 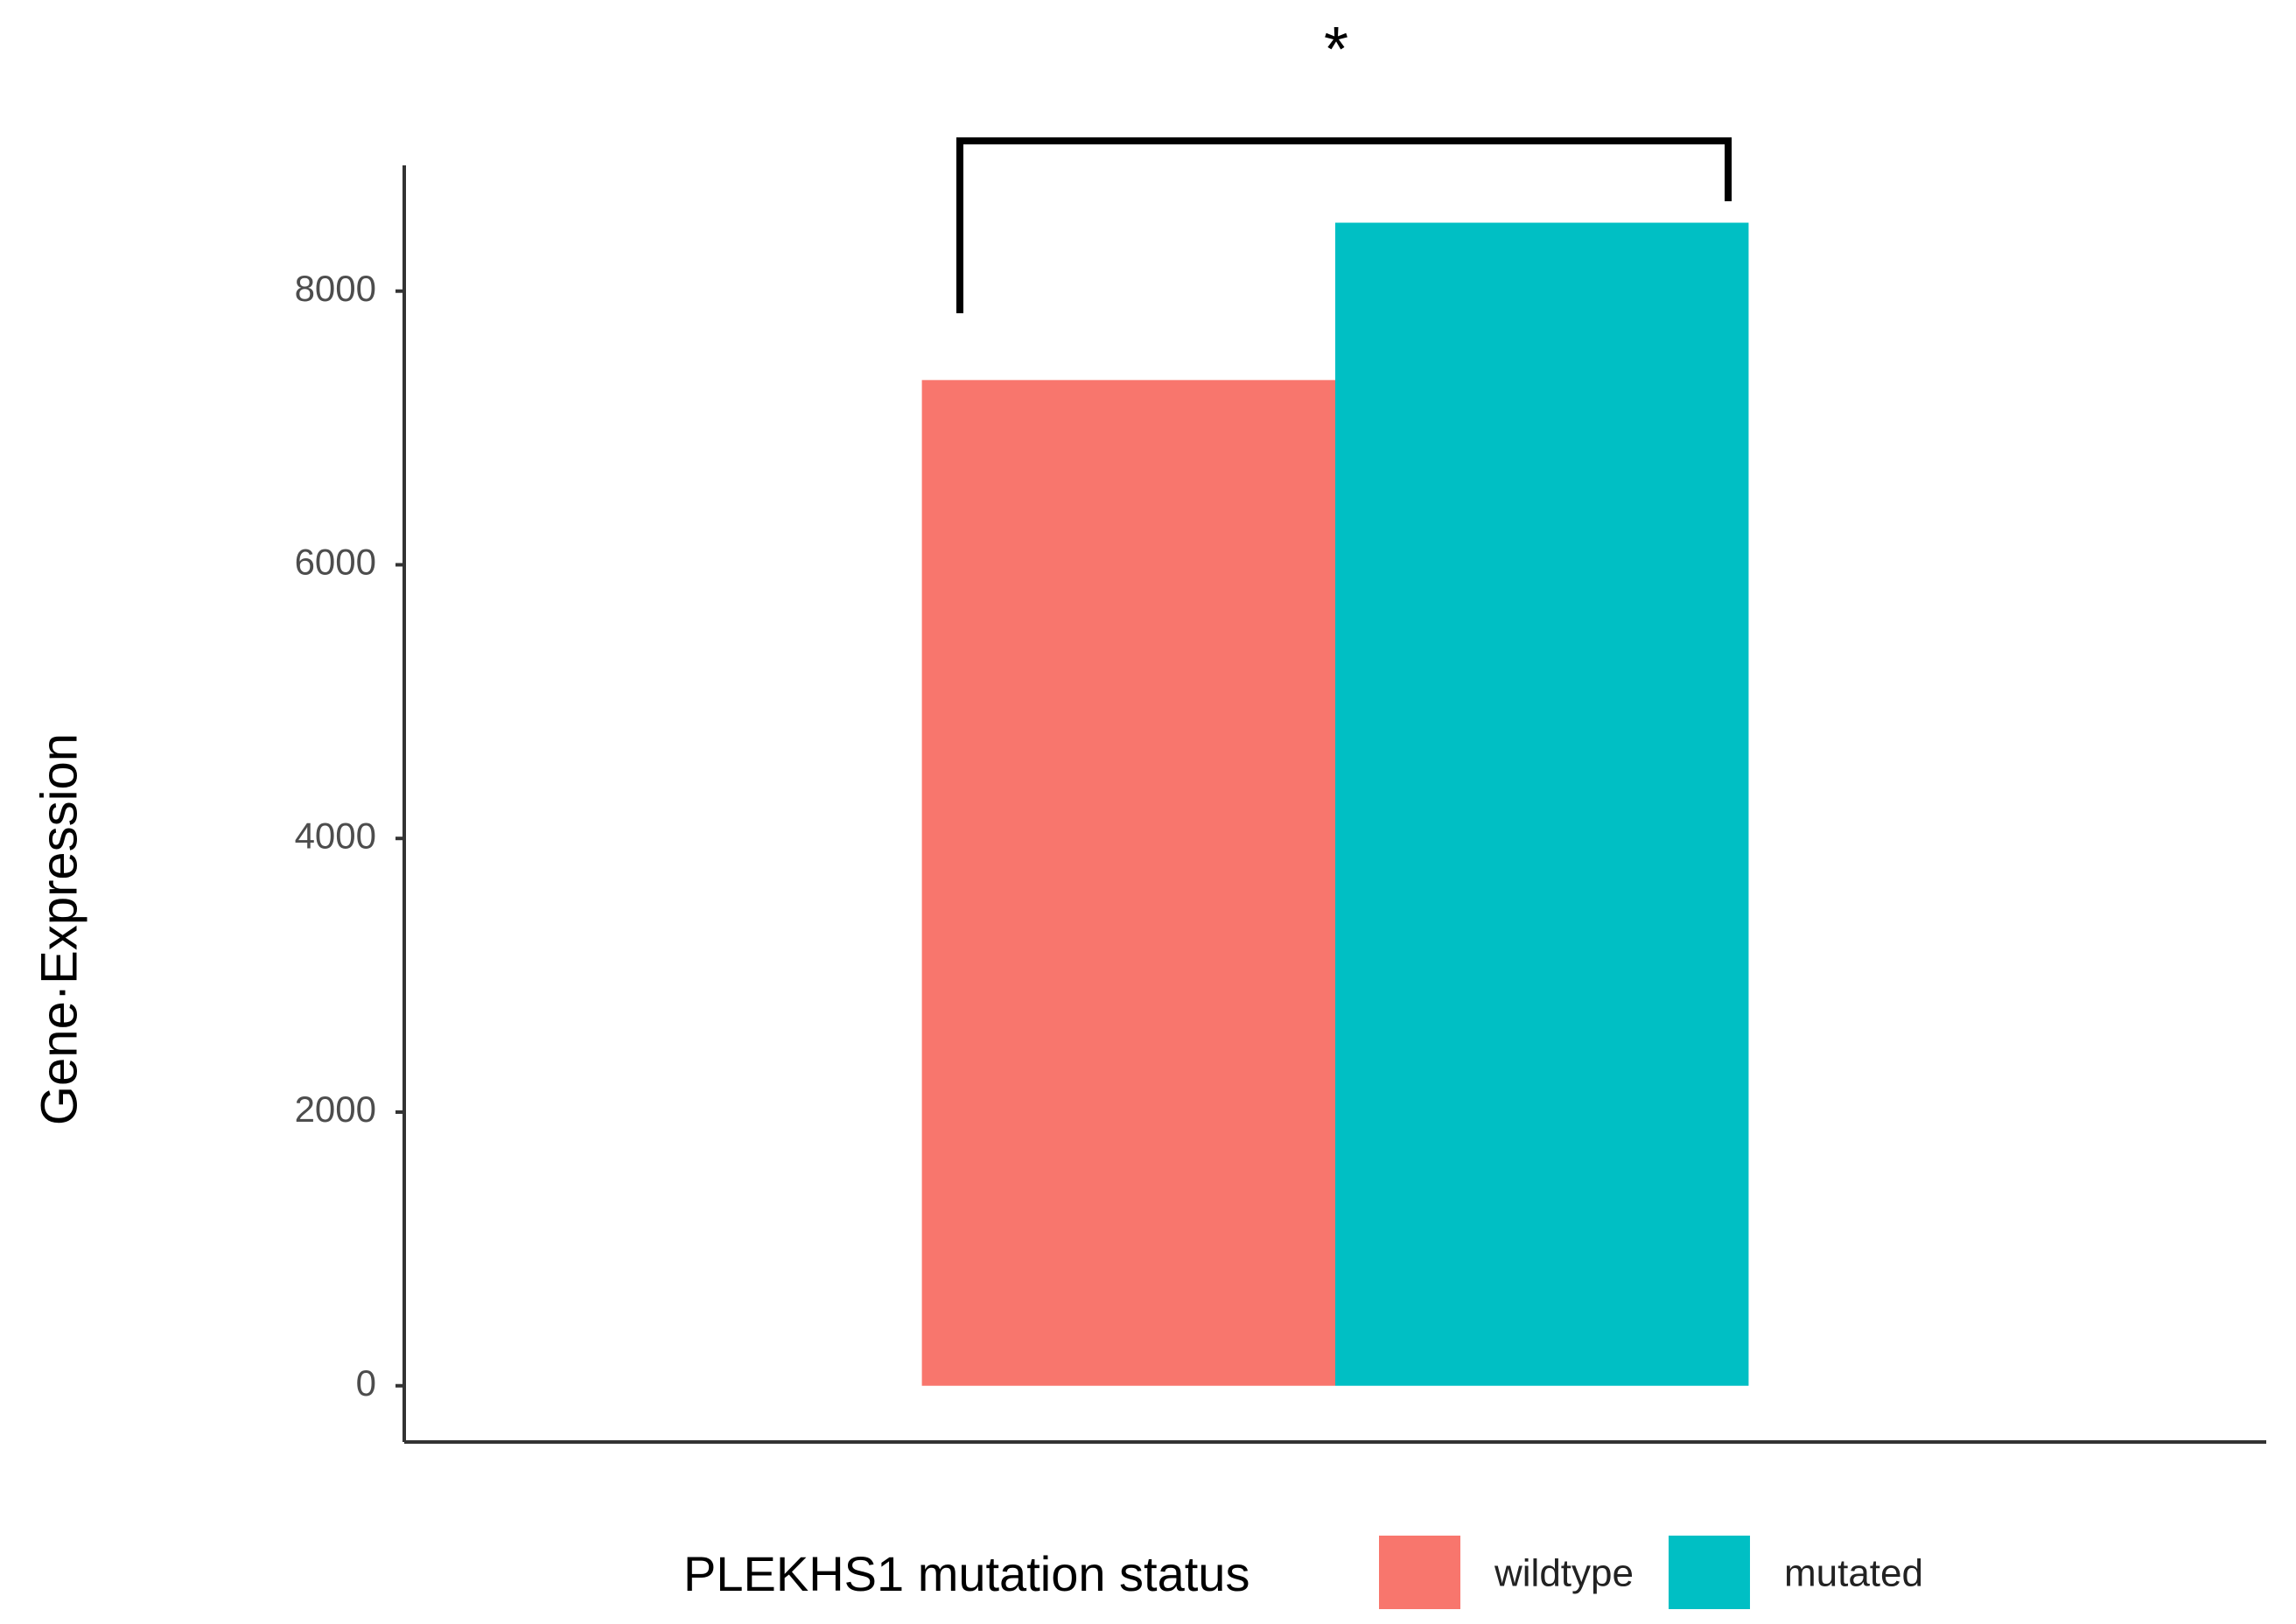 What do you see at coordinates (366, 1383) in the screenshot?
I see `y-tick-label: 0` at bounding box center [366, 1383].